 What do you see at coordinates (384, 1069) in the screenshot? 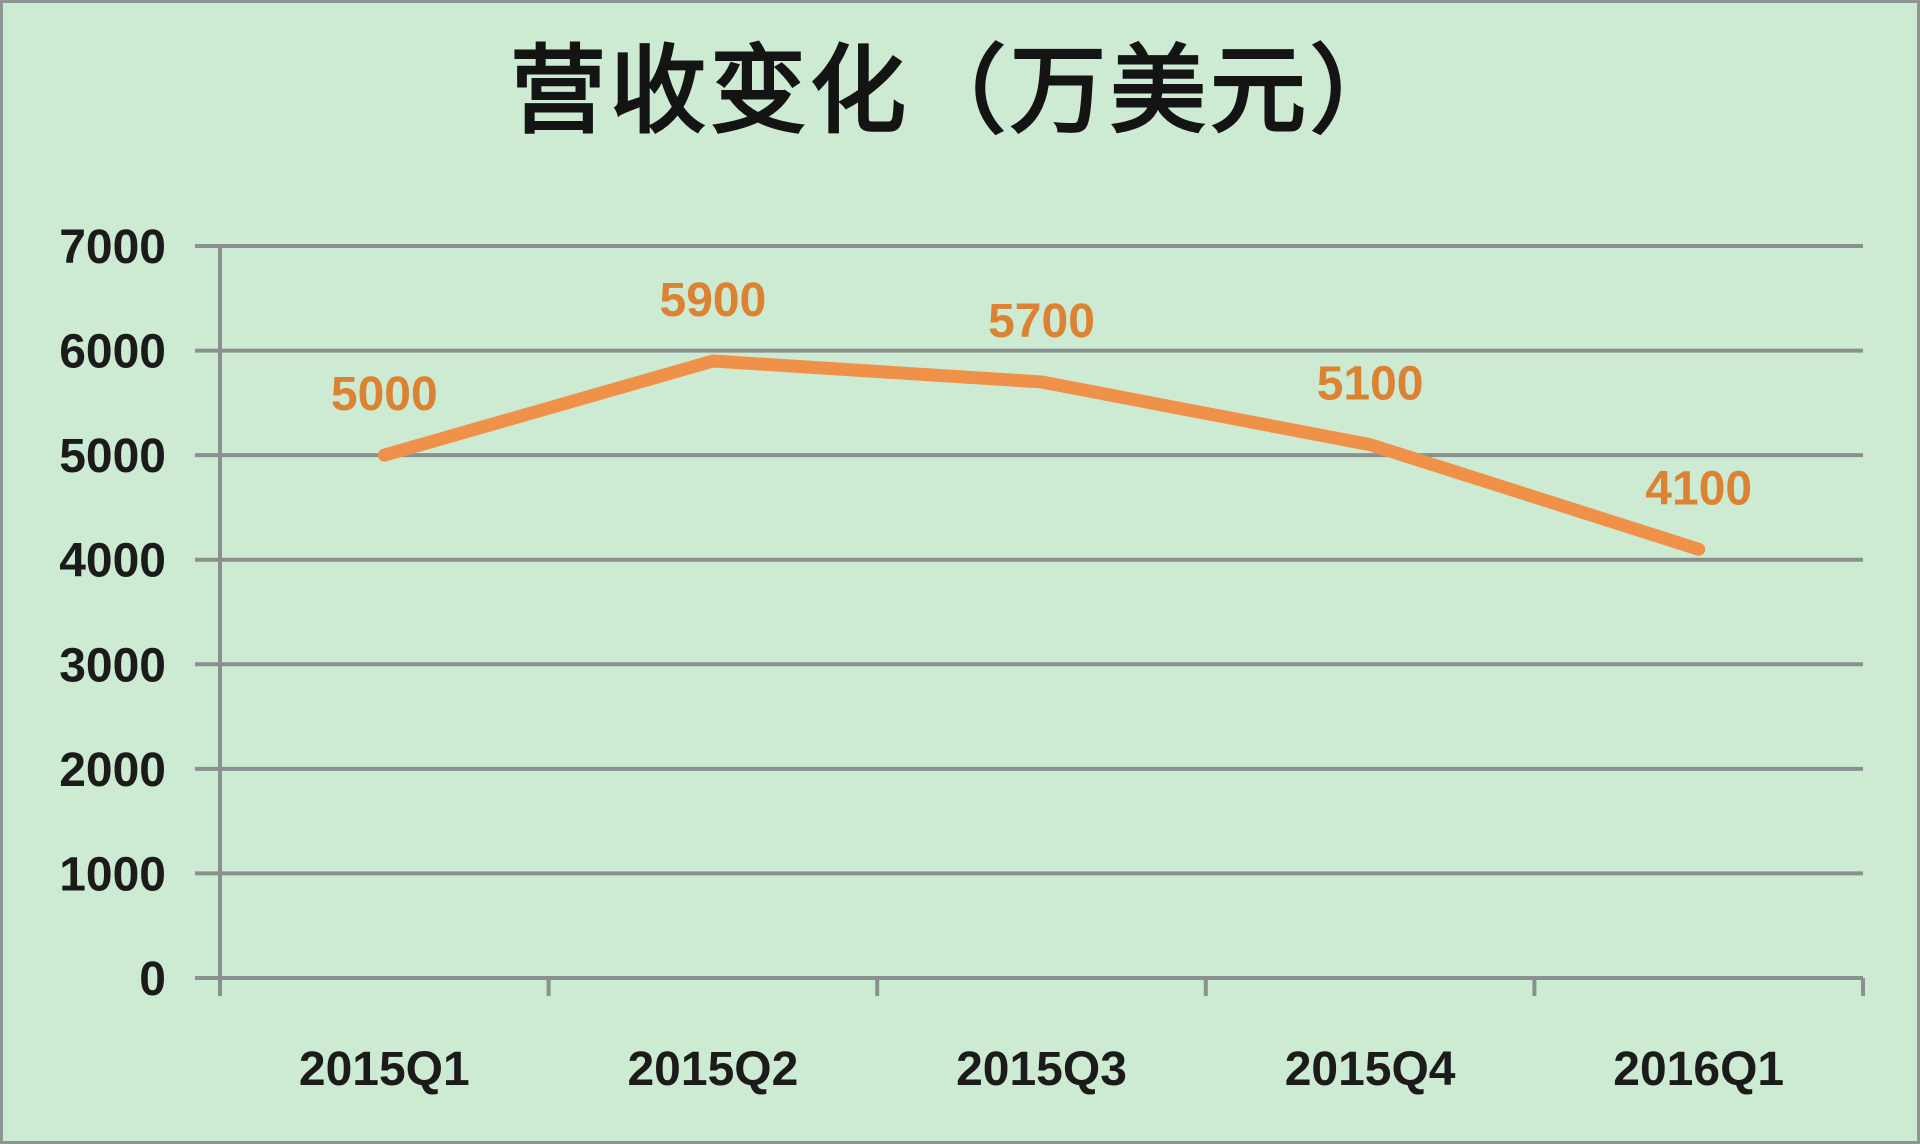
I see `x-axis-category-label: 2015Q1` at bounding box center [384, 1069].